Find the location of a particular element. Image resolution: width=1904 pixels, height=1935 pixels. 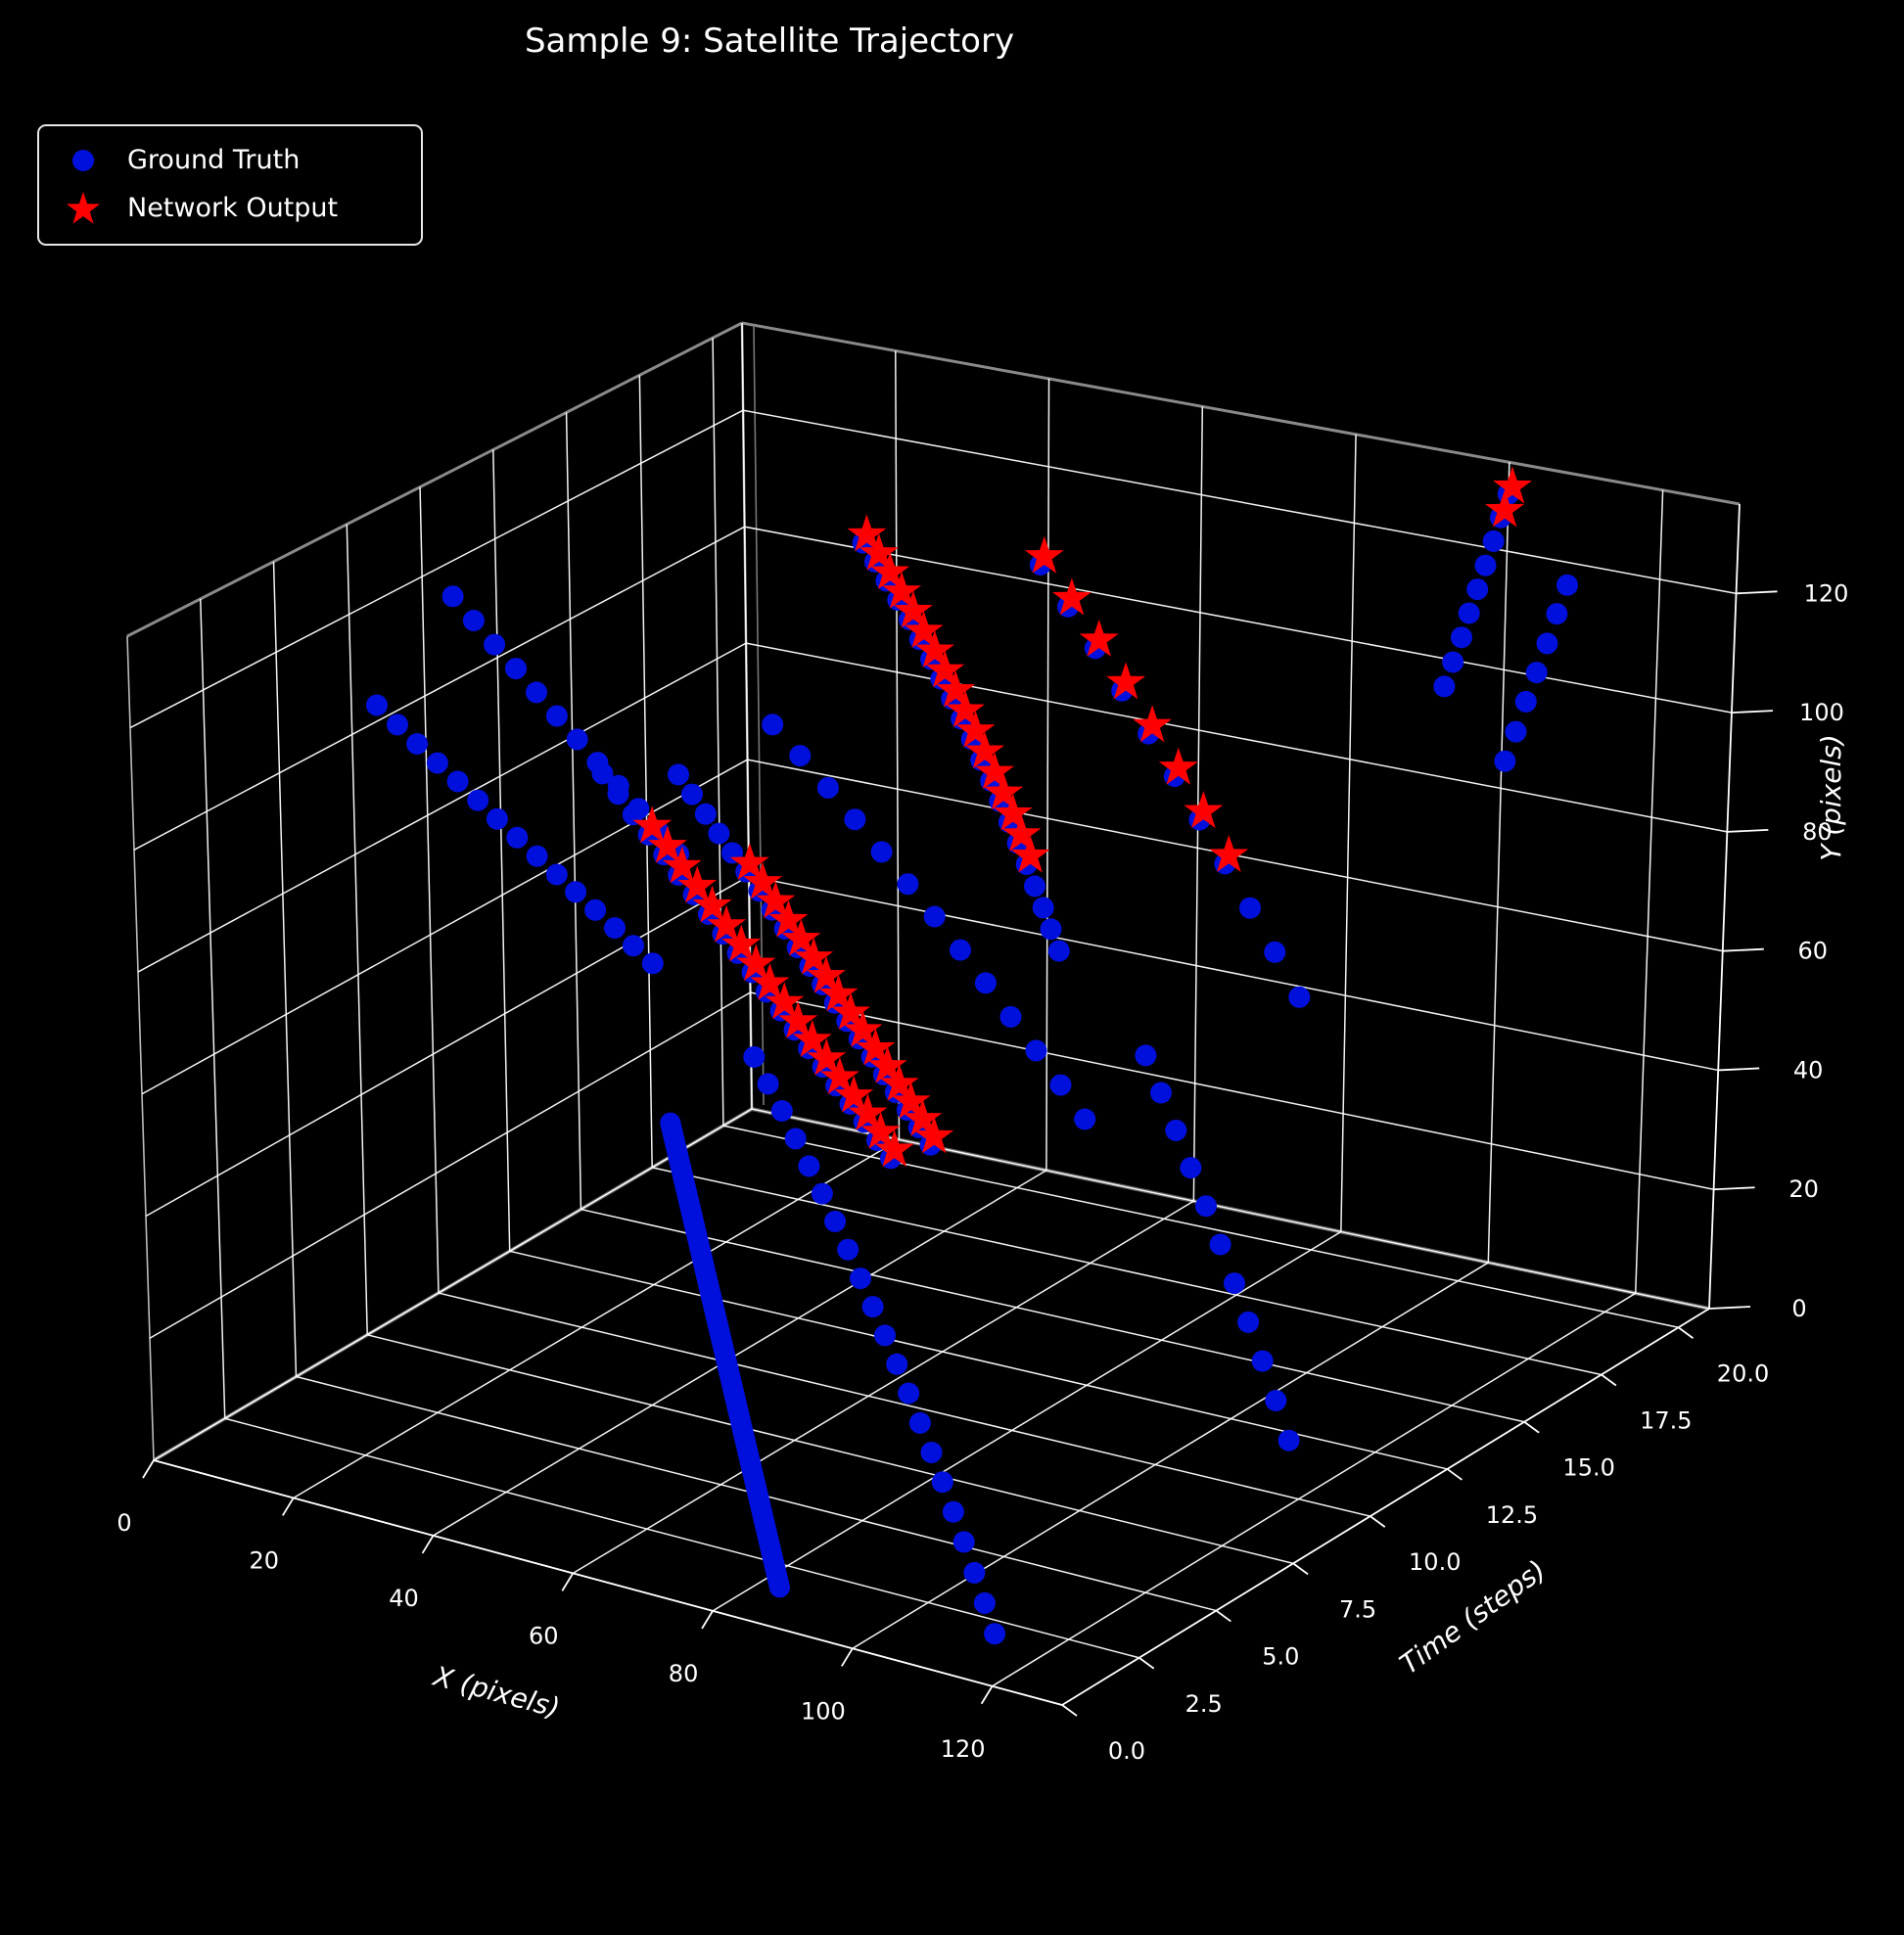

y-tick-label: 0 is located at coordinates (1798, 1308).